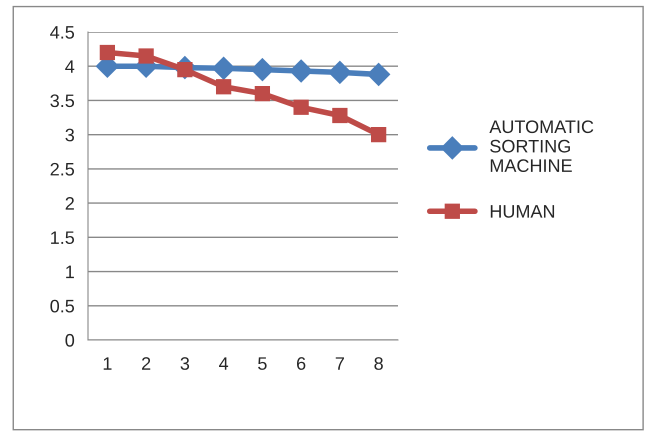 This screenshot has width=663, height=434. What do you see at coordinates (541, 146) in the screenshot?
I see `legend-label: AUTOMATIC SORTING MACHINE` at bounding box center [541, 146].